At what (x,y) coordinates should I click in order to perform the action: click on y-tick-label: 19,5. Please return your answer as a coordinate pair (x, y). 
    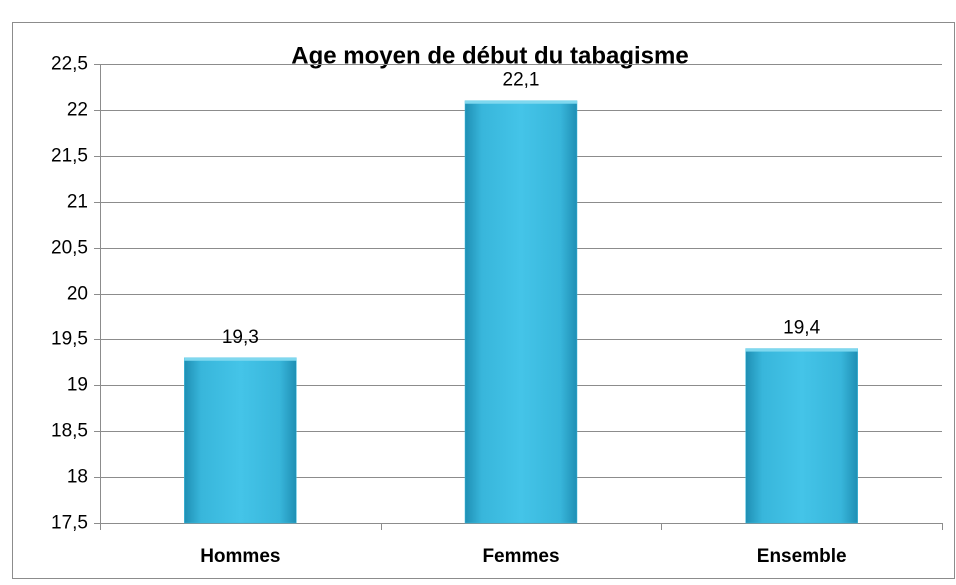
    Looking at the image, I should click on (69, 339).